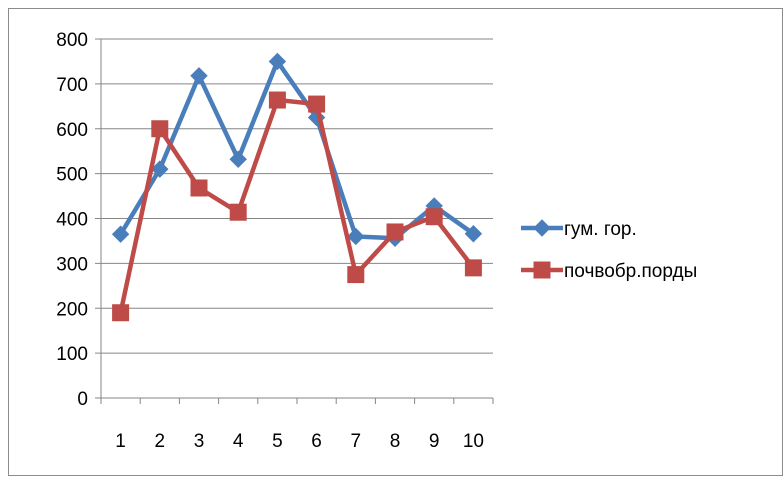 The image size is (784, 477). I want to click on x-tick-label: 5, so click(277, 441).